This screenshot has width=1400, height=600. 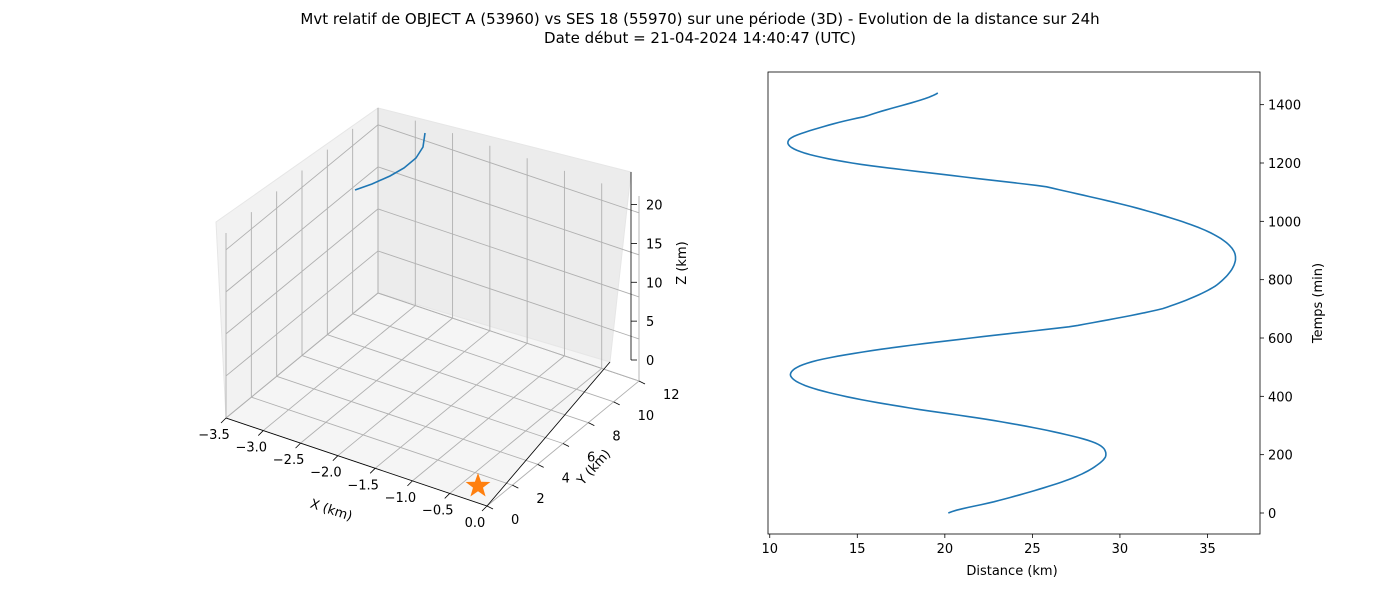 What do you see at coordinates (769, 549) in the screenshot?
I see `x-tick-label: 10` at bounding box center [769, 549].